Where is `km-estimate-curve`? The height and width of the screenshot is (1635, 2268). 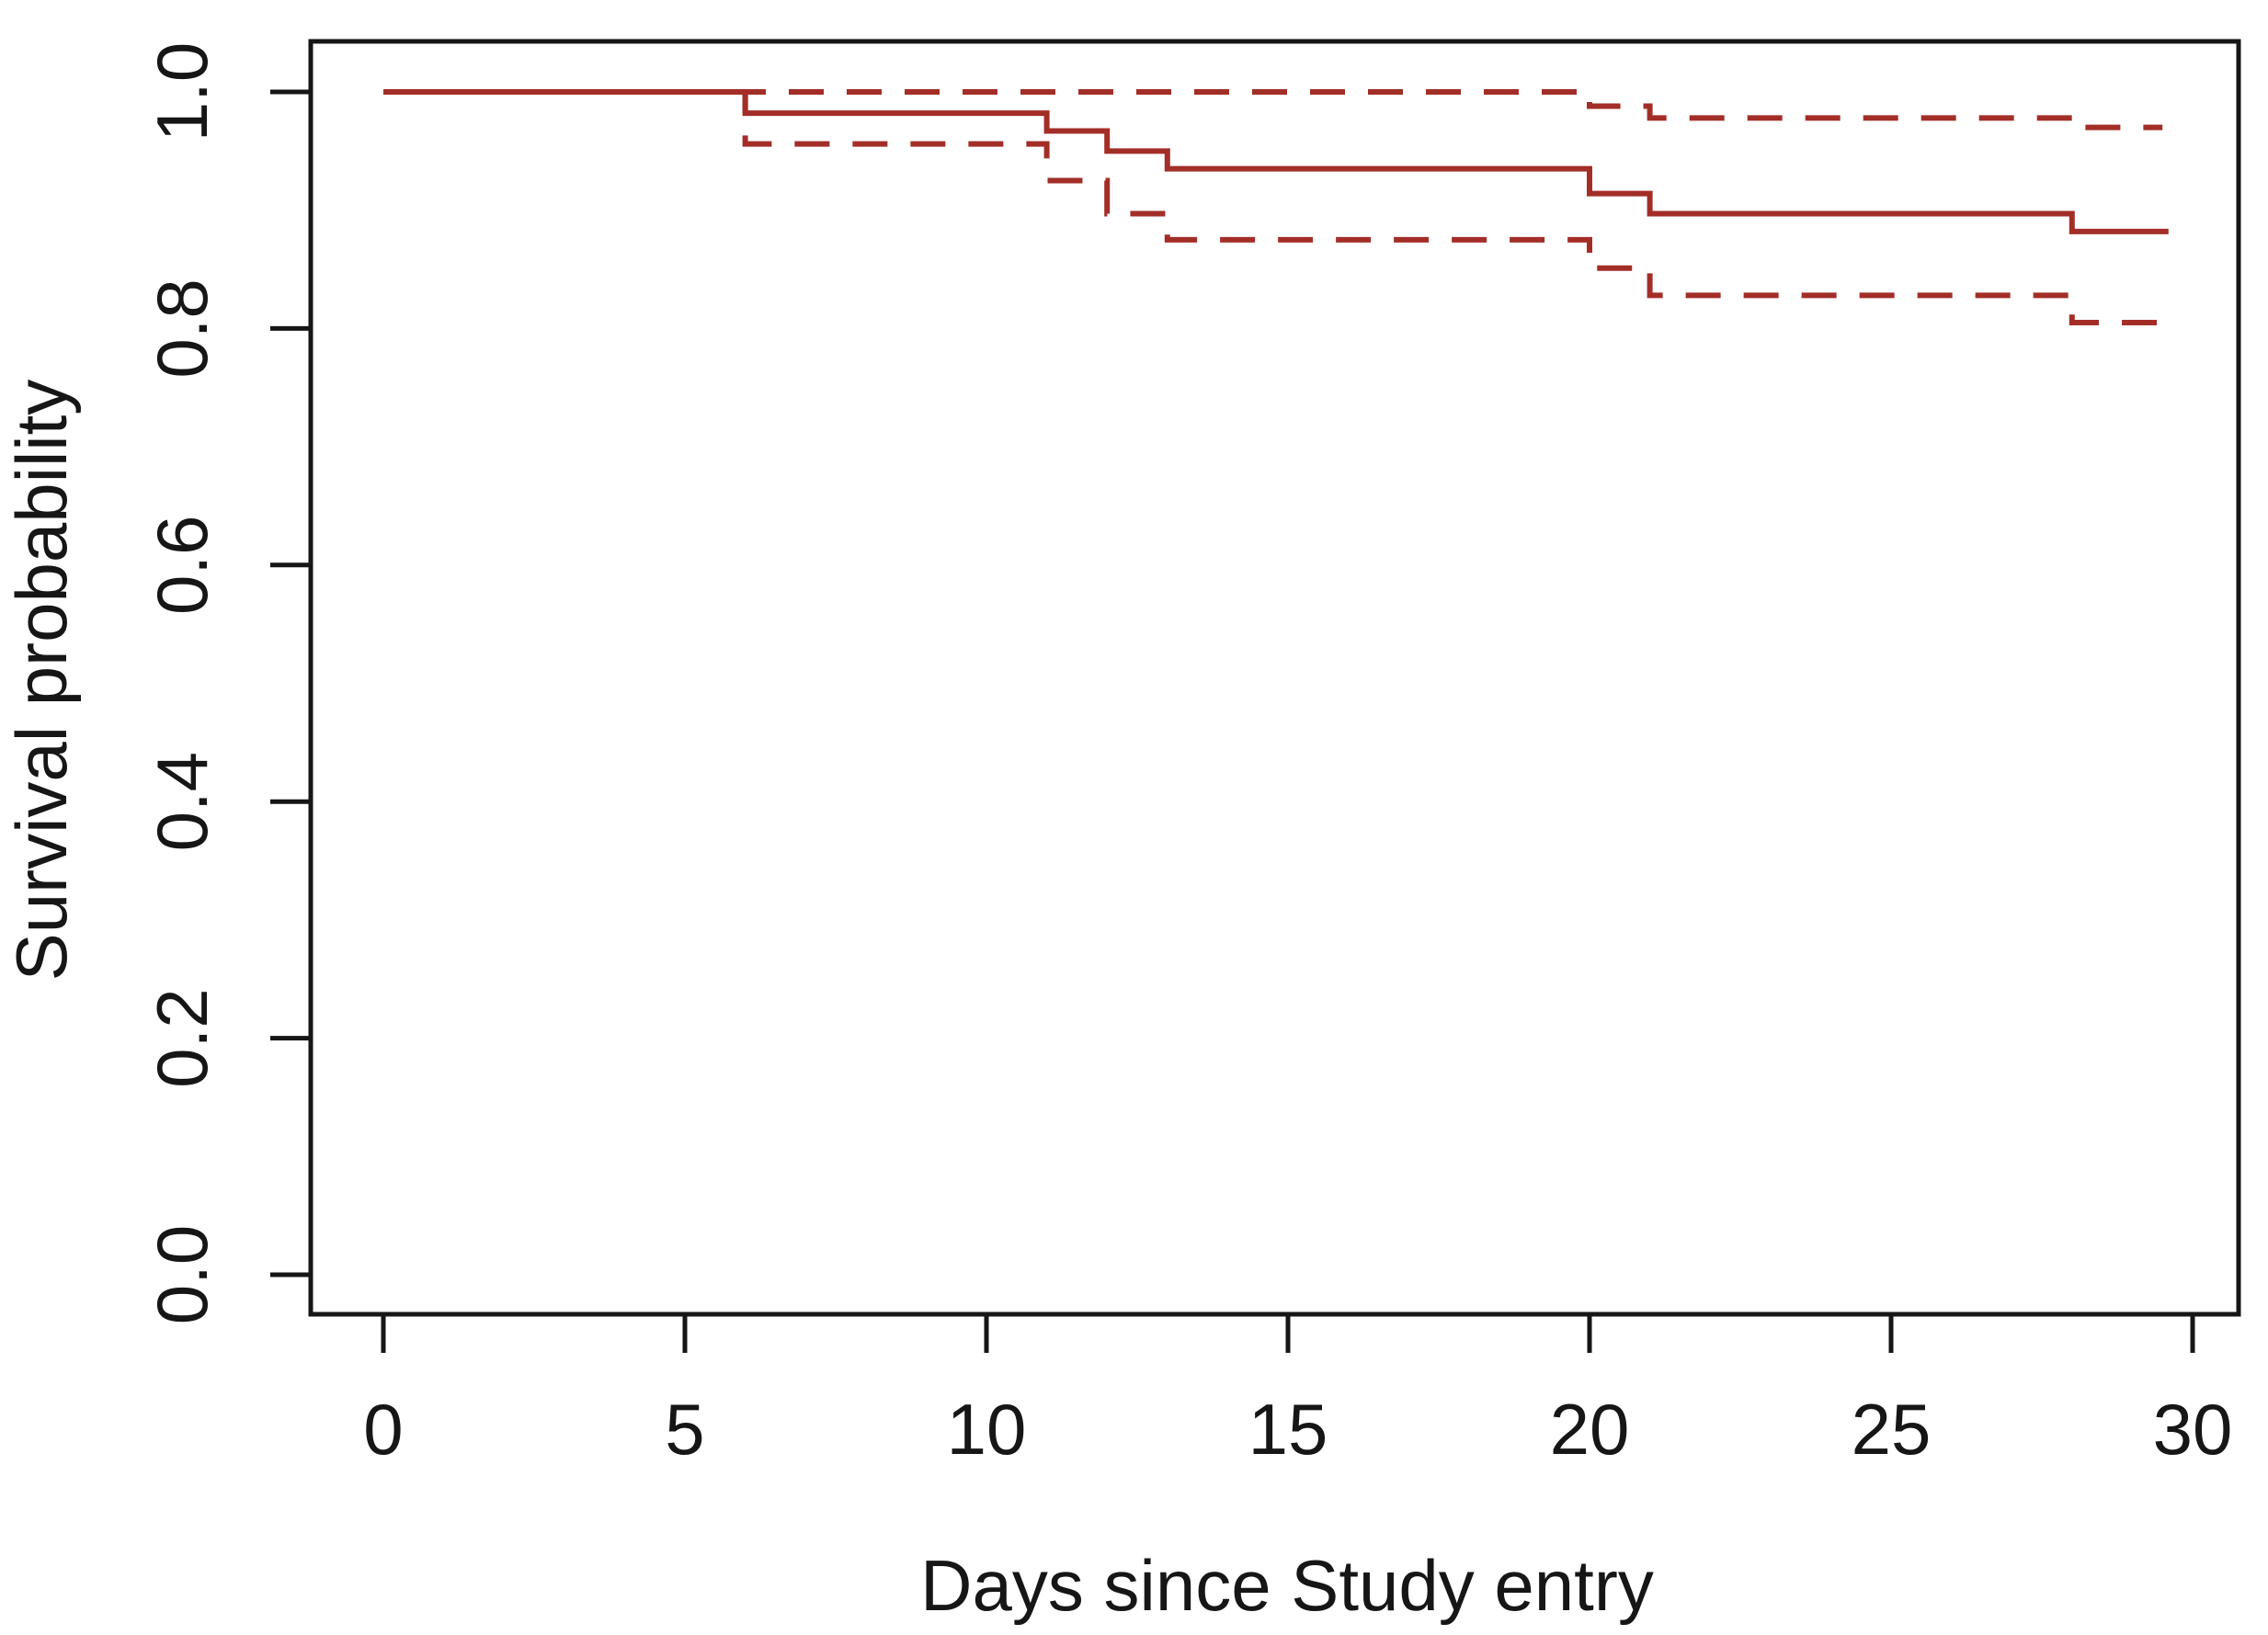
km-estimate-curve is located at coordinates (1276, 161).